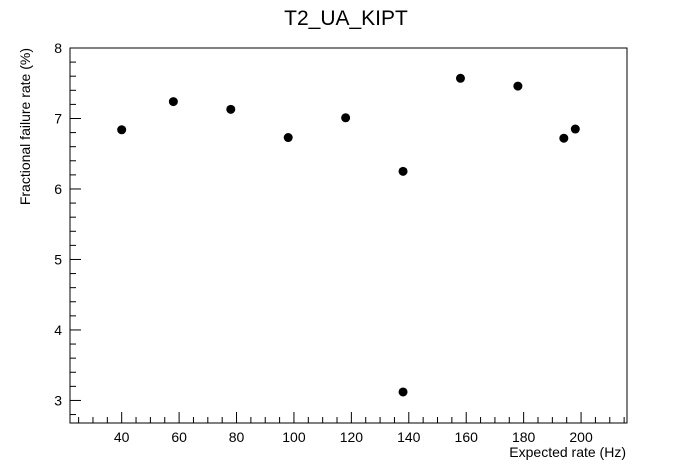 The width and height of the screenshot is (696, 472). What do you see at coordinates (524, 437) in the screenshot?
I see `x-tick-label: 180` at bounding box center [524, 437].